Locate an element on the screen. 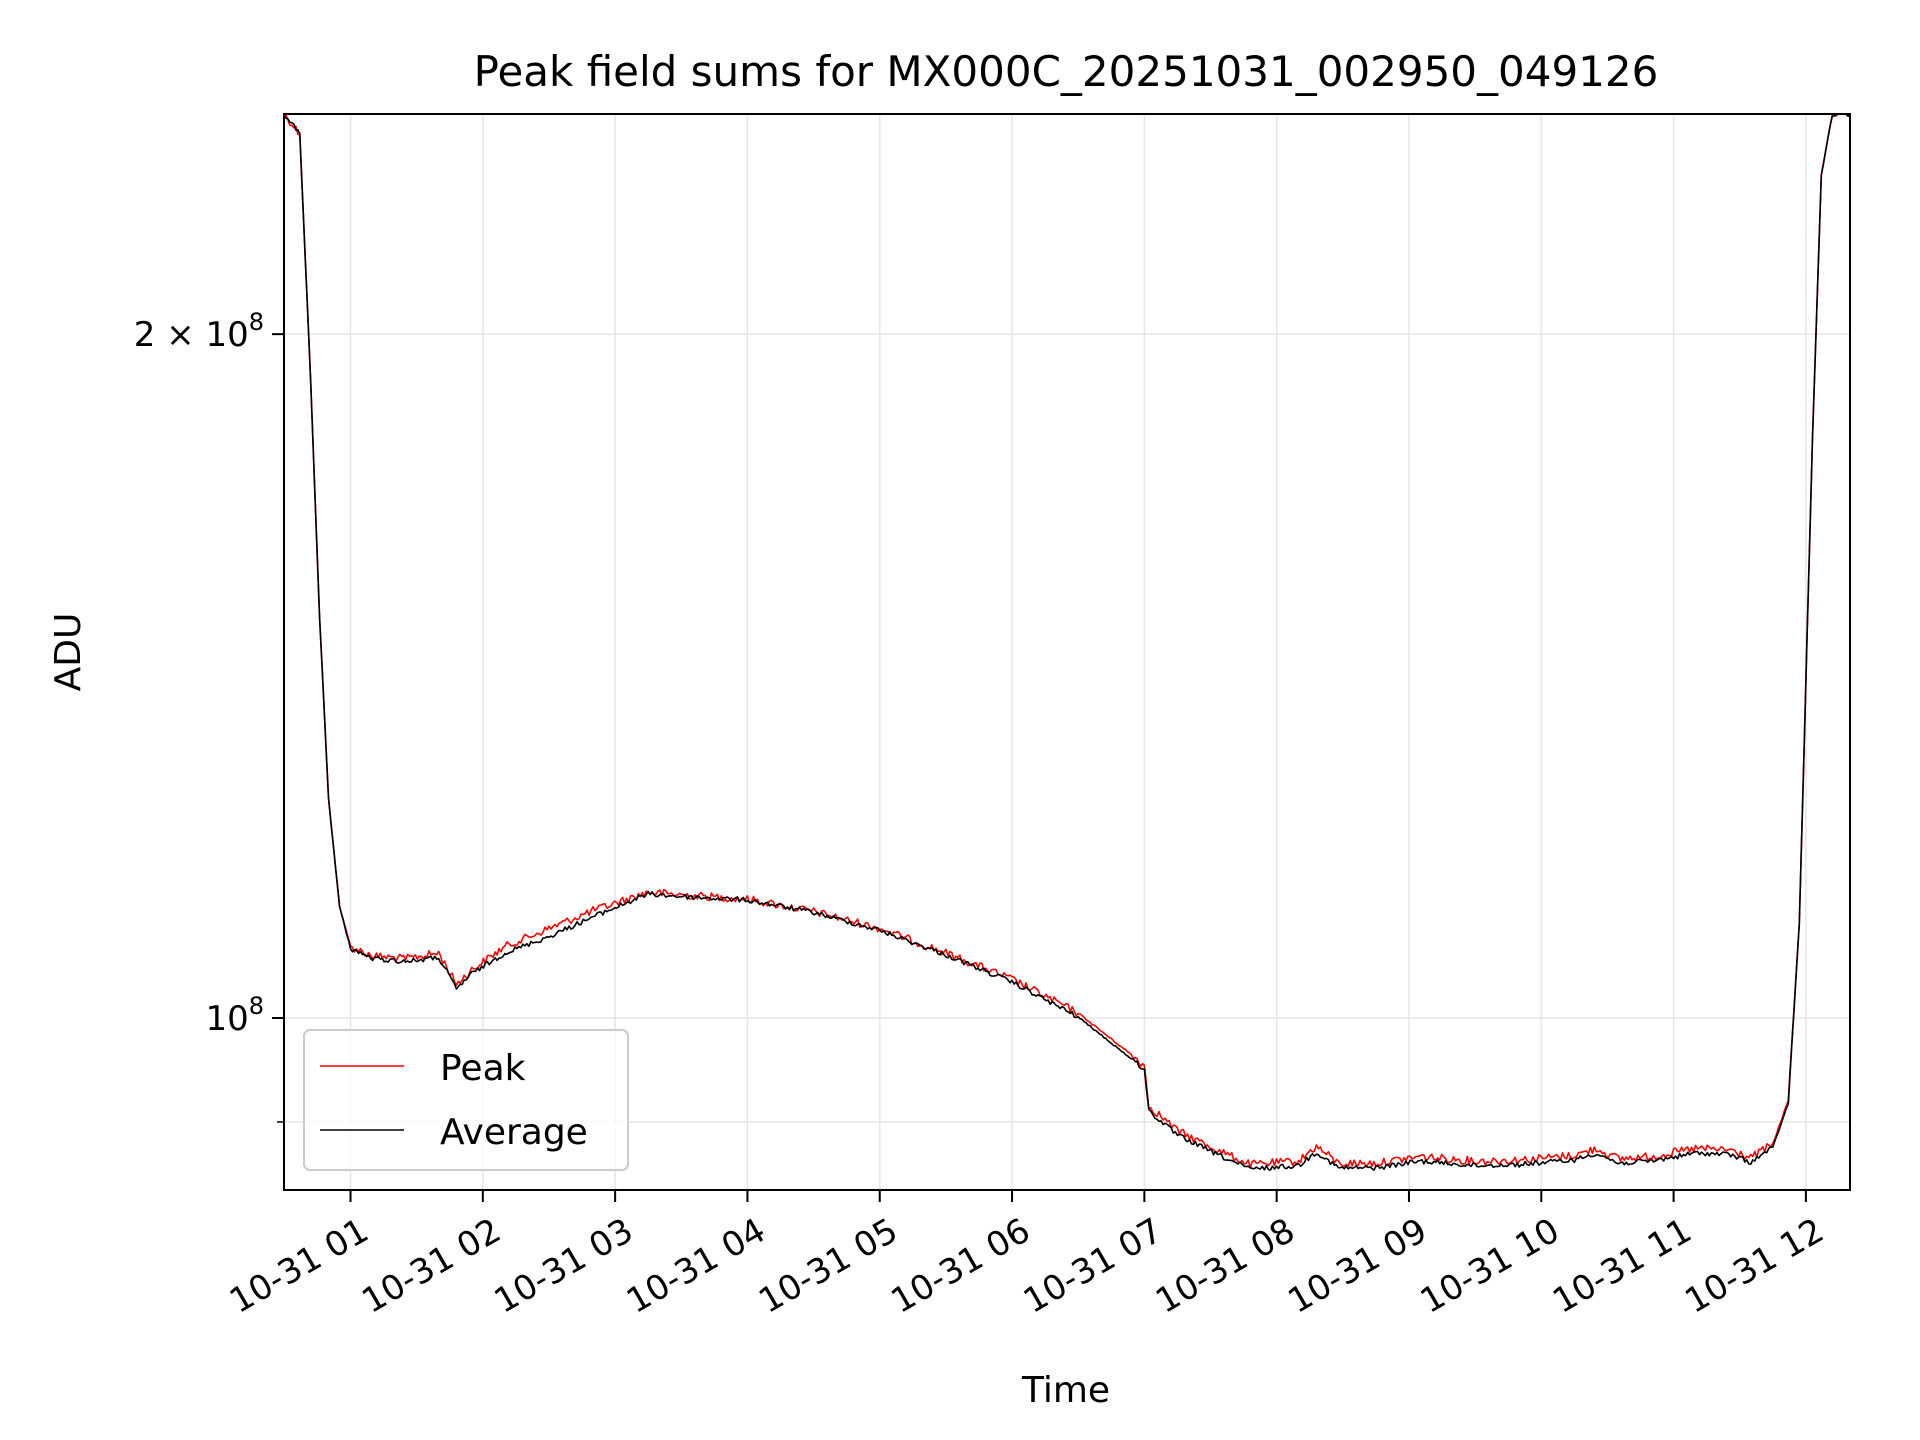 Image resolution: width=1920 pixels, height=1440 pixels. legend-label-peak: Peak is located at coordinates (483, 1068).